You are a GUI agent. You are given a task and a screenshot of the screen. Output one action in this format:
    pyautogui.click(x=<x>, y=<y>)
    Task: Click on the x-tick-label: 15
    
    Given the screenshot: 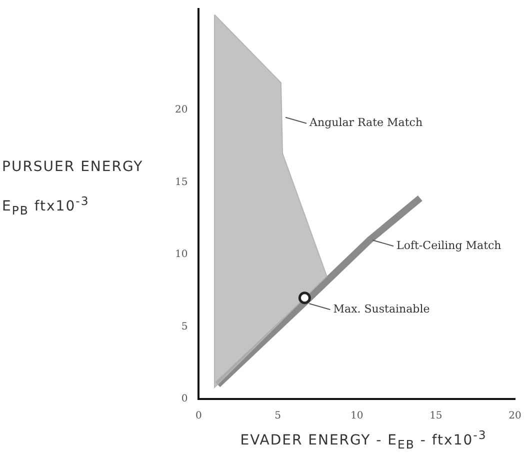 What is the action you would take?
    pyautogui.click(x=436, y=416)
    